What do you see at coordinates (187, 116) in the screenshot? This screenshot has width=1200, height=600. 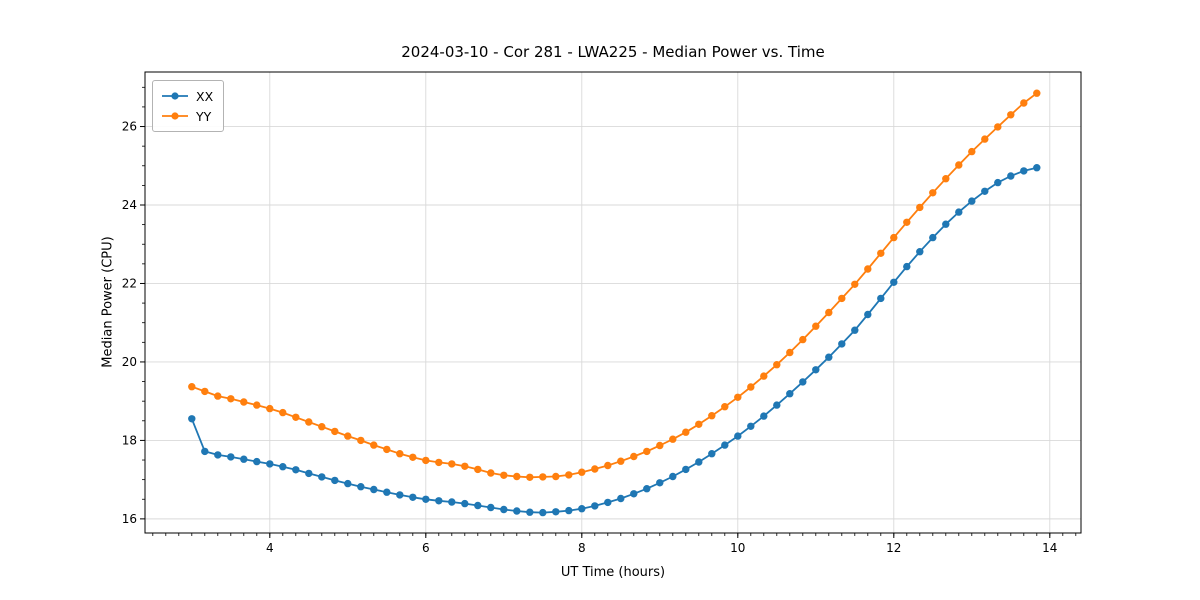 I see `legend-item: YY` at bounding box center [187, 116].